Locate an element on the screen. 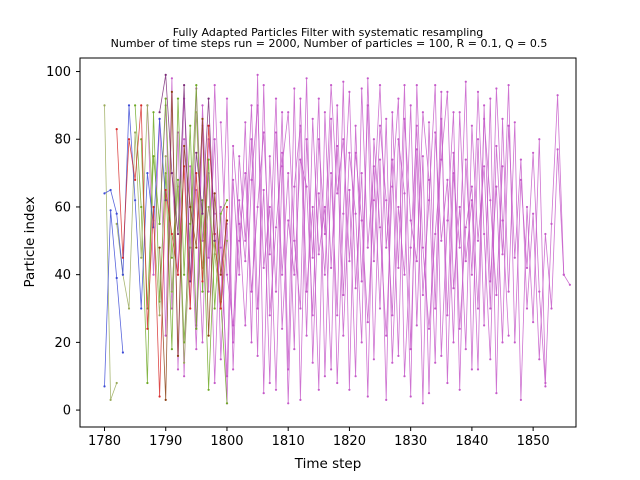 Image resolution: width=640 pixels, height=480 pixels. x-axis-label: Time step is located at coordinates (328, 464).